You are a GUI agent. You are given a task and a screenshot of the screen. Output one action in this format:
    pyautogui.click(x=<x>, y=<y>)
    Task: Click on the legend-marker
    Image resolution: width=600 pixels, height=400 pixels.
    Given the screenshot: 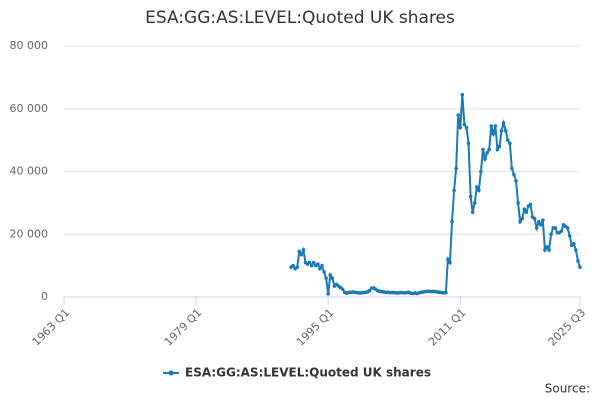 What is the action you would take?
    pyautogui.click(x=171, y=373)
    